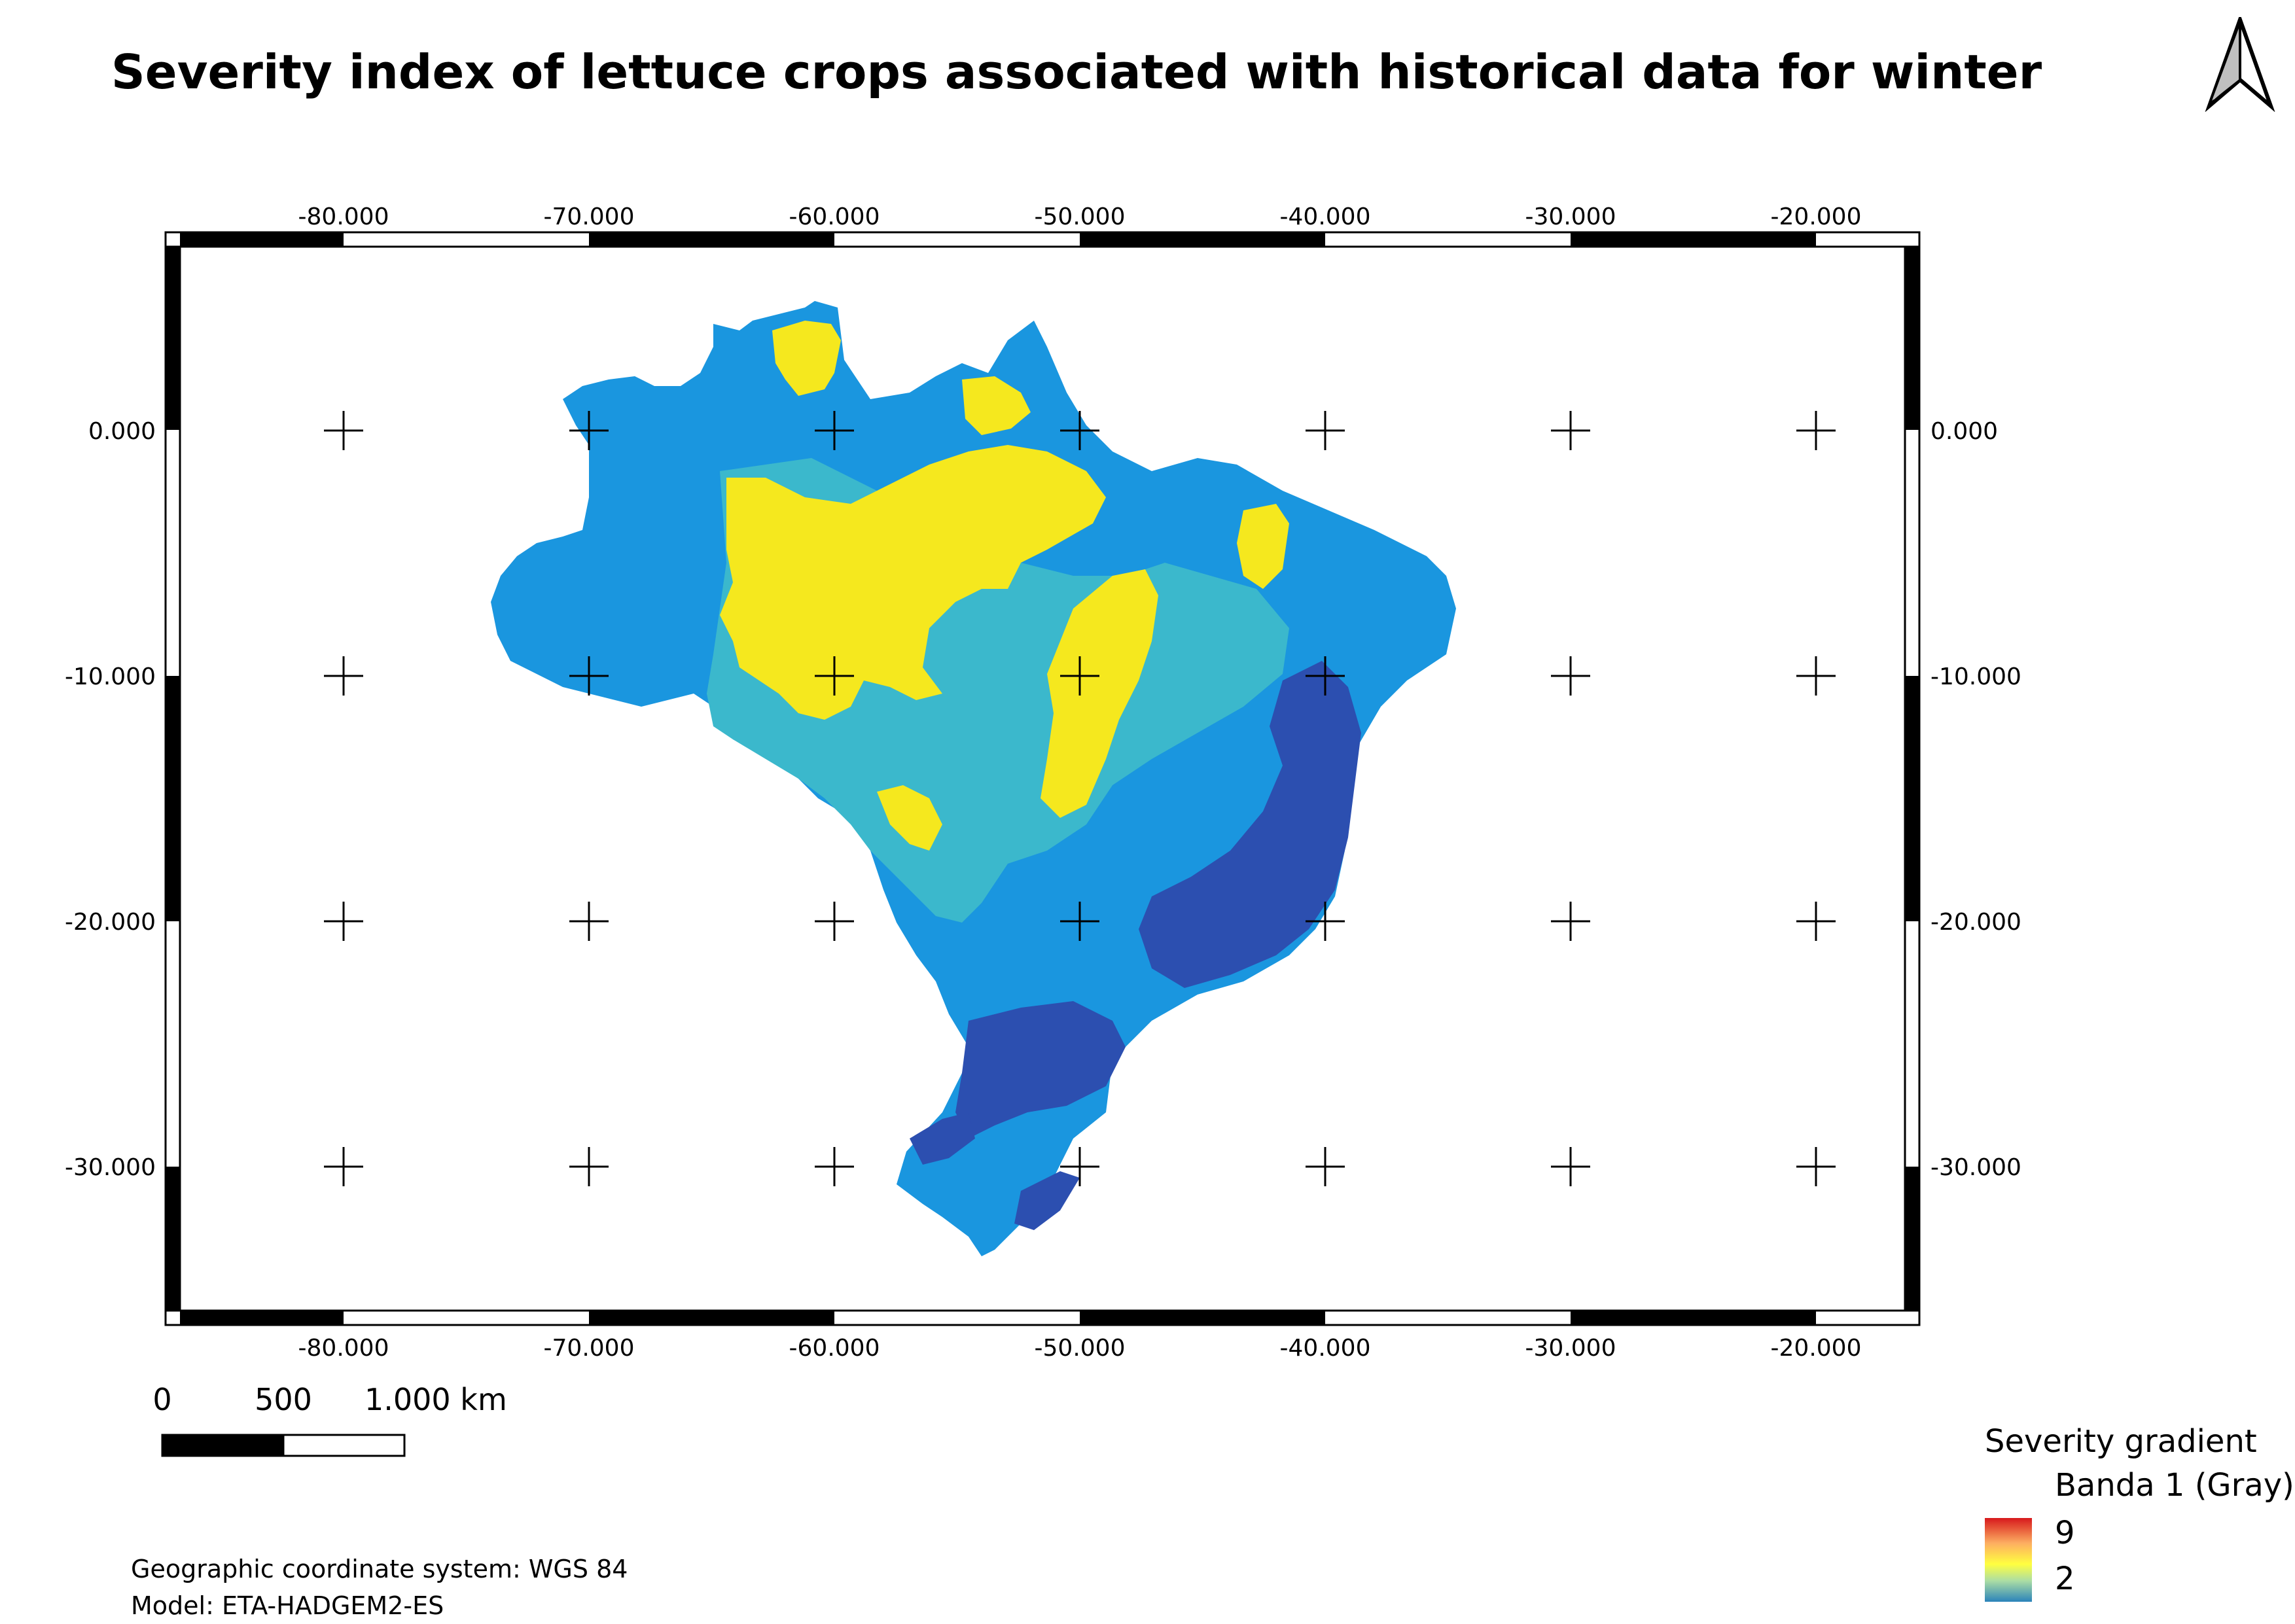 The height and width of the screenshot is (1624, 2295). What do you see at coordinates (1325, 1348) in the screenshot?
I see `lon-label-bottom: -40.000` at bounding box center [1325, 1348].